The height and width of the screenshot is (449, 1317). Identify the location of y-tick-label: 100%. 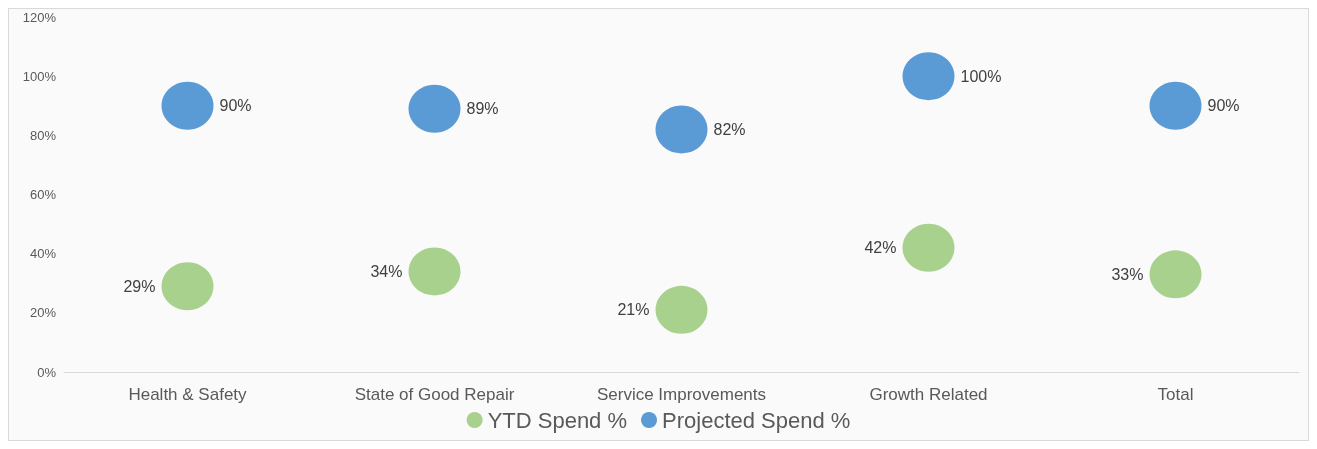
(39, 76).